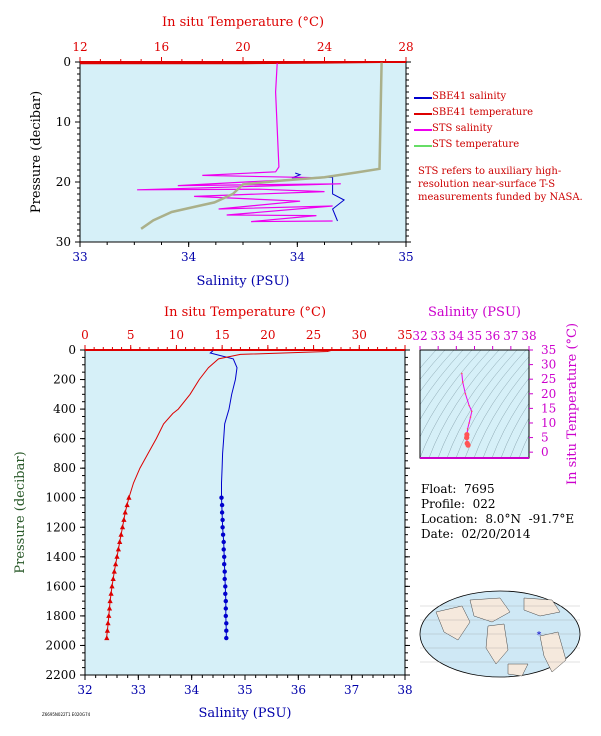 This screenshot has width=601, height=736. What do you see at coordinates (60, 498) in the screenshot?
I see `plot2-y-tick-label: 1000` at bounding box center [60, 498].